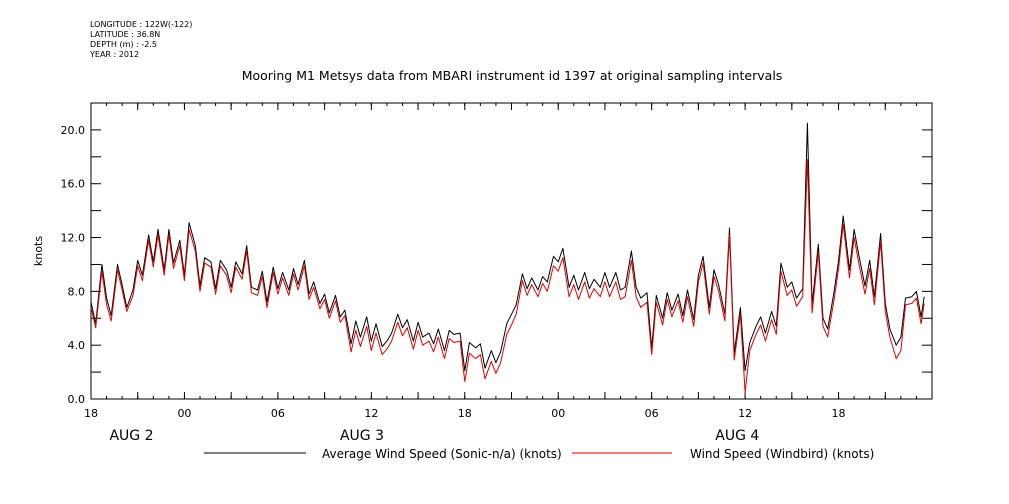 Image resolution: width=1009 pixels, height=504 pixels. Describe the element at coordinates (38, 251) in the screenshot. I see `y-axis-label: knots` at that location.